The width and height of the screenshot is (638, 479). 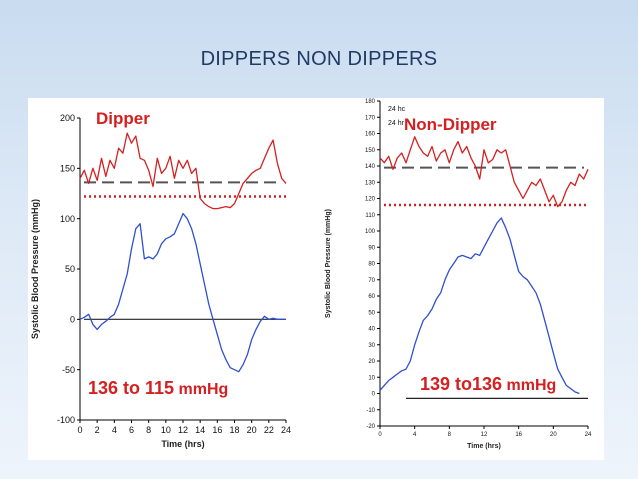 What do you see at coordinates (370, 118) in the screenshot?
I see `y-tick-label: 170` at bounding box center [370, 118].